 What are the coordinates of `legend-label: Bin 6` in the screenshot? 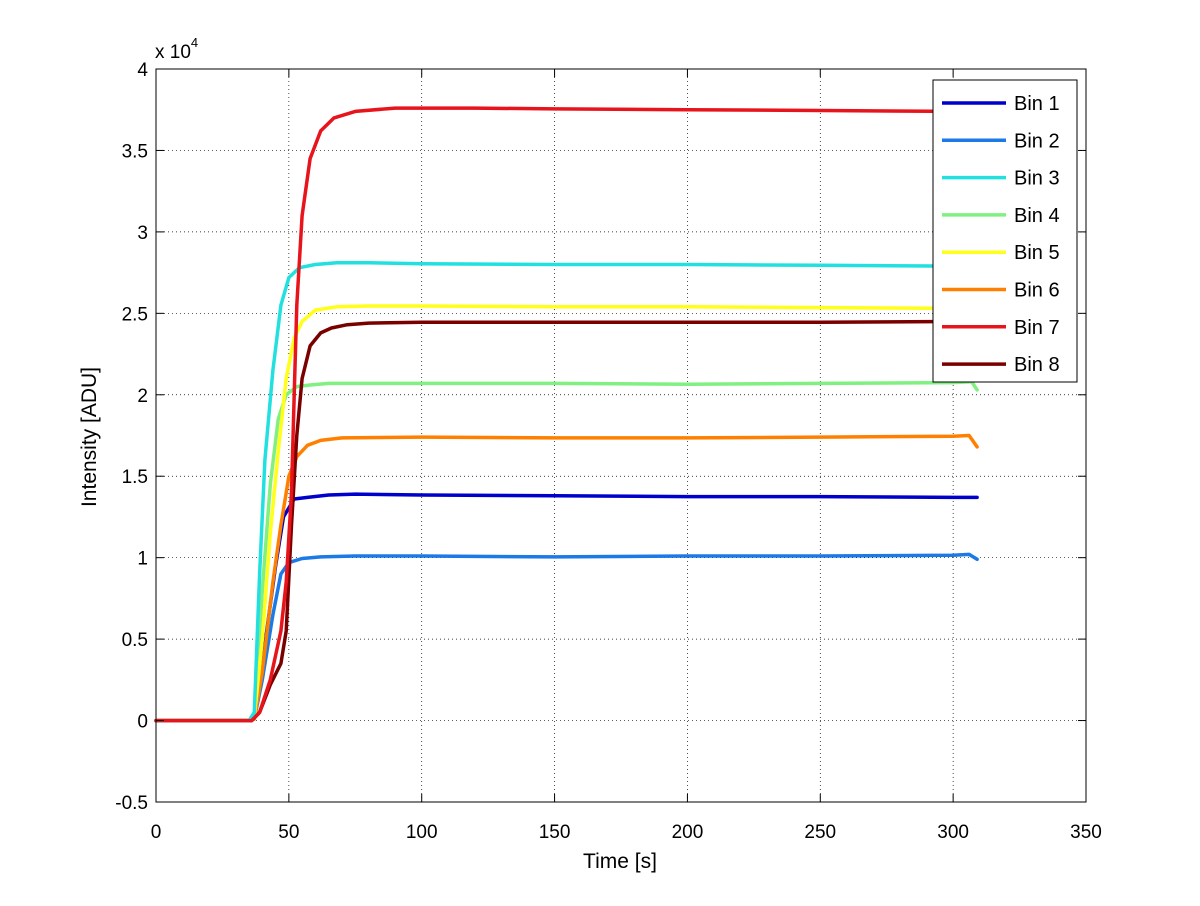 It's located at (1037, 291).